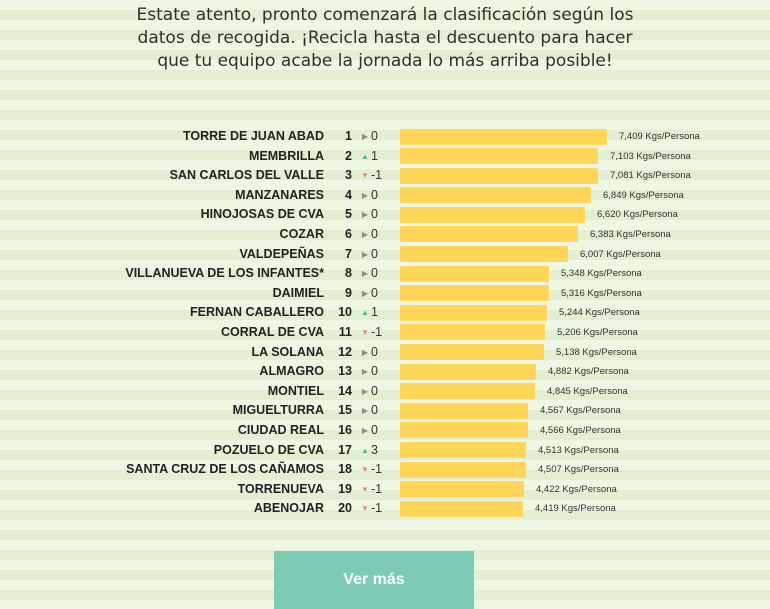  What do you see at coordinates (288, 508) in the screenshot?
I see `town-name: ABENOJAR` at bounding box center [288, 508].